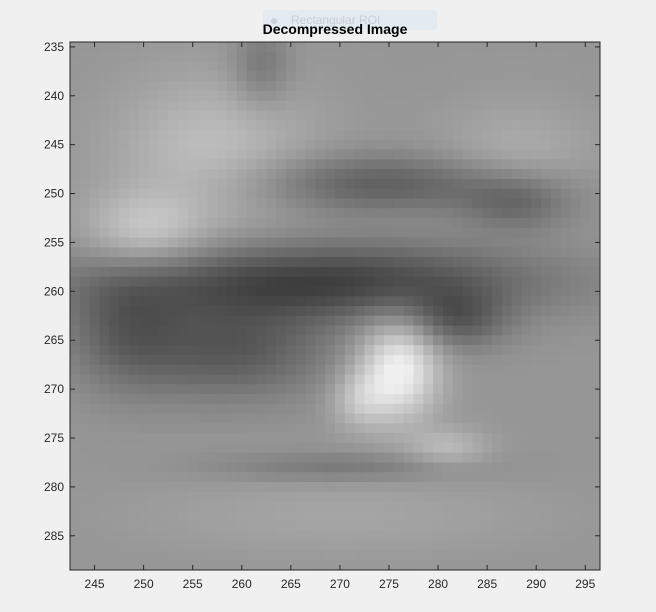 The image size is (656, 612). What do you see at coordinates (54, 291) in the screenshot?
I see `y-tick-label: 260` at bounding box center [54, 291].